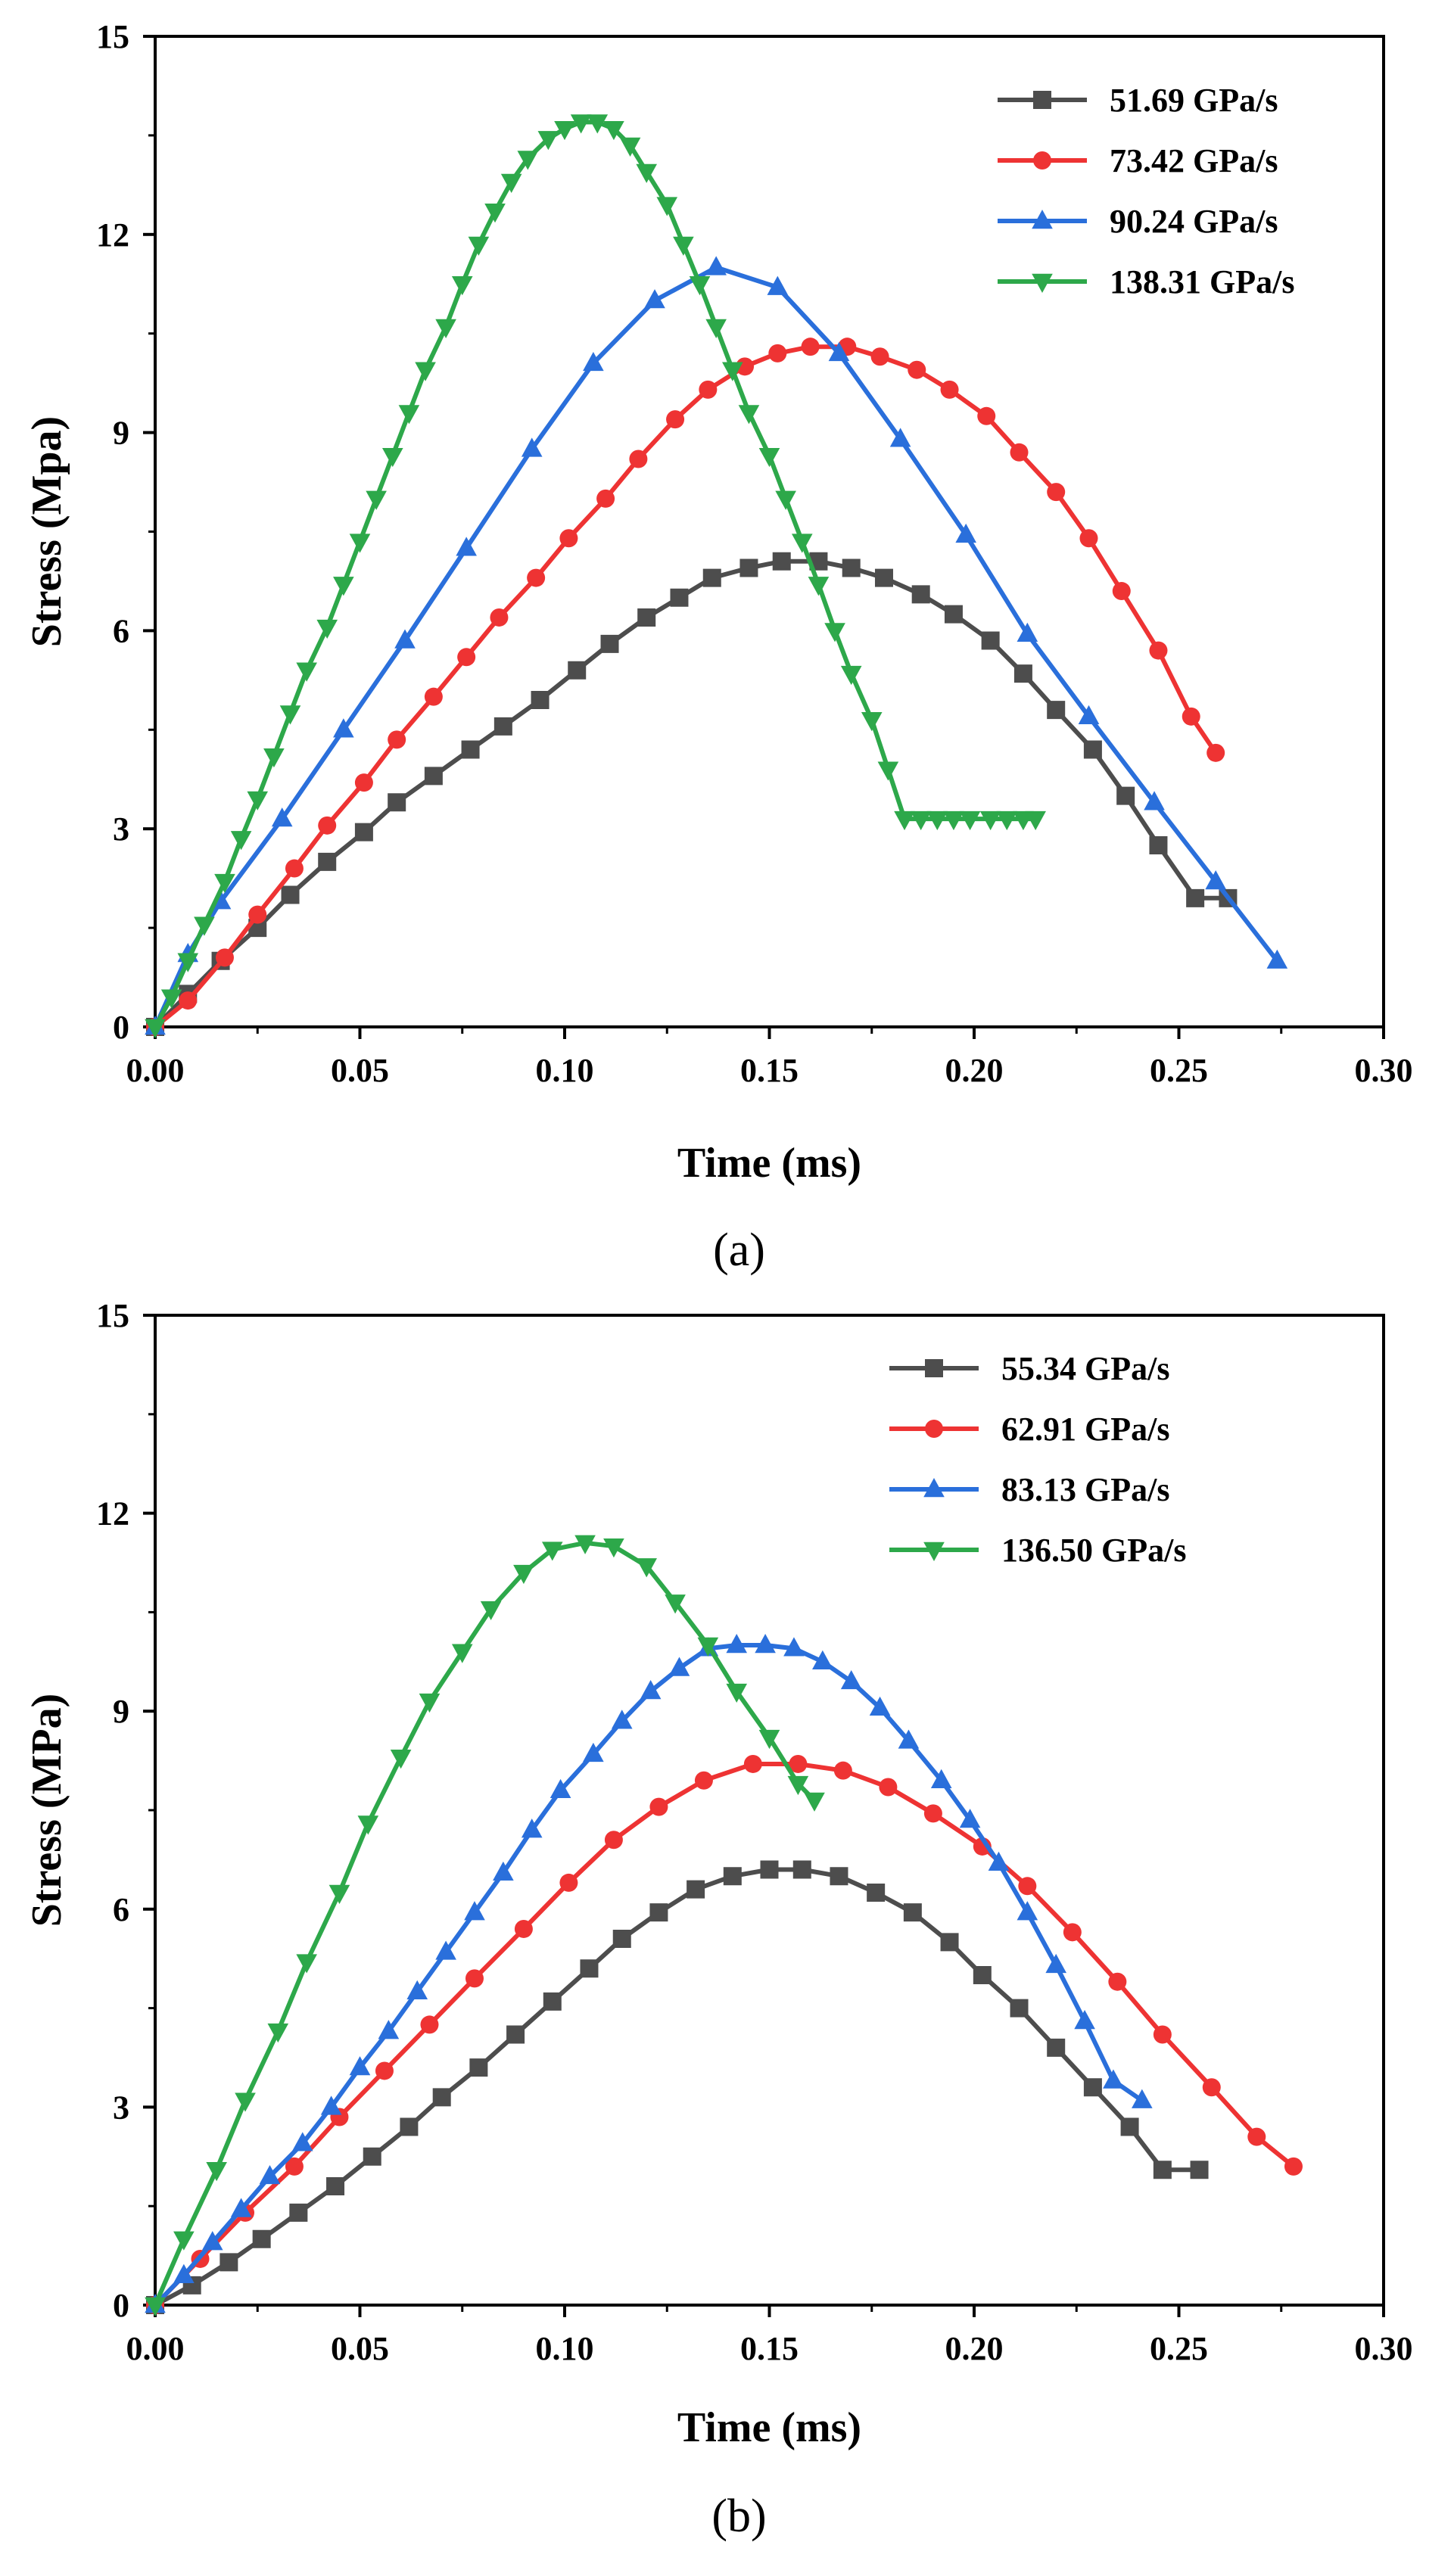 This screenshot has width=1454, height=2576. What do you see at coordinates (1093, 1550) in the screenshot?
I see `legend-label: 136.50 GPa/s` at bounding box center [1093, 1550].